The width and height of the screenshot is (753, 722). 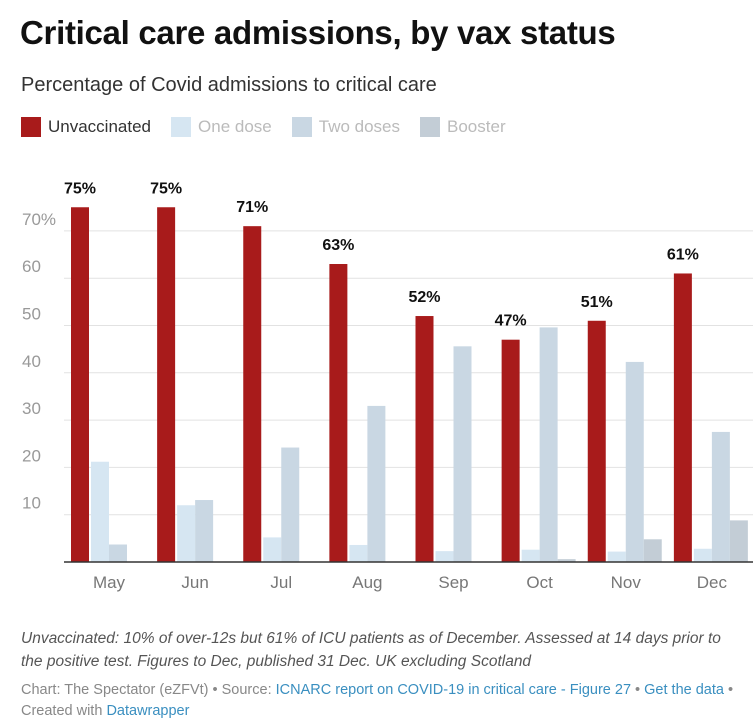 I want to click on data-label: 52%, so click(x=424, y=297).